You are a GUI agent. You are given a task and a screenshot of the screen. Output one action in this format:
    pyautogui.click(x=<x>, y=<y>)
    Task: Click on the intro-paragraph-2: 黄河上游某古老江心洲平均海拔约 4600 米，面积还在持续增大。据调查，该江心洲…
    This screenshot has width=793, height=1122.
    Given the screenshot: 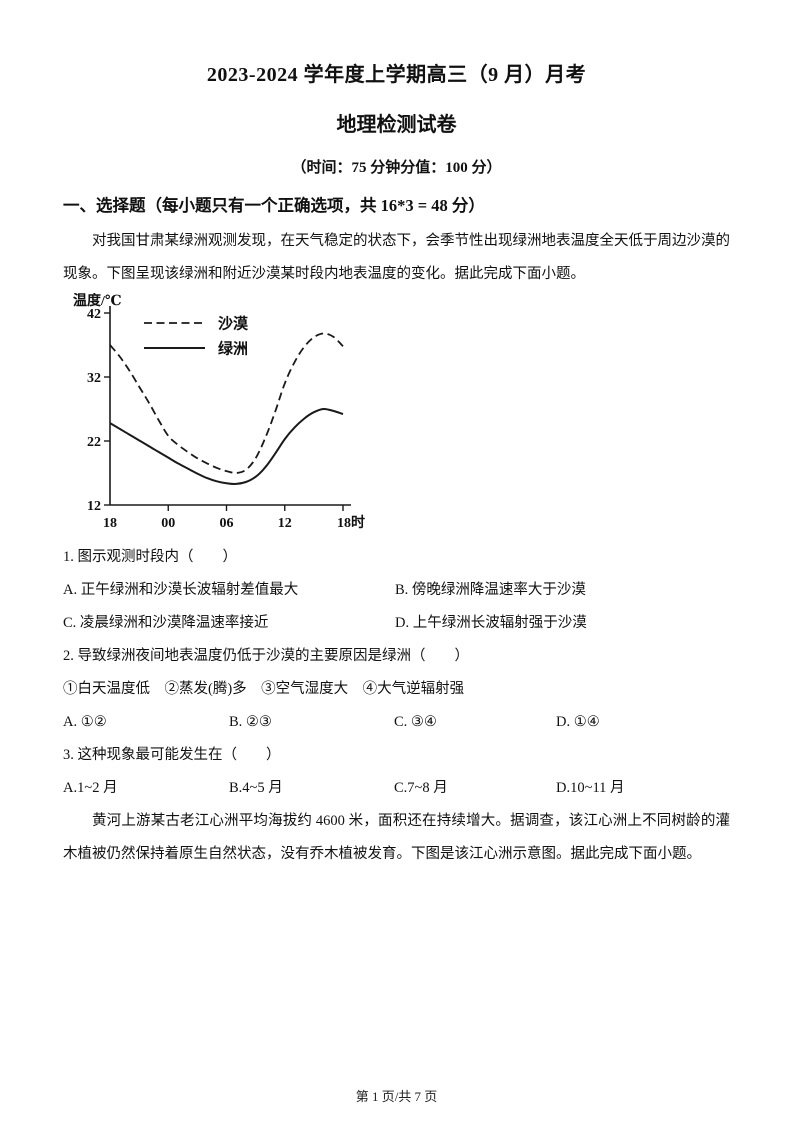 What is the action you would take?
    pyautogui.click(x=396, y=837)
    